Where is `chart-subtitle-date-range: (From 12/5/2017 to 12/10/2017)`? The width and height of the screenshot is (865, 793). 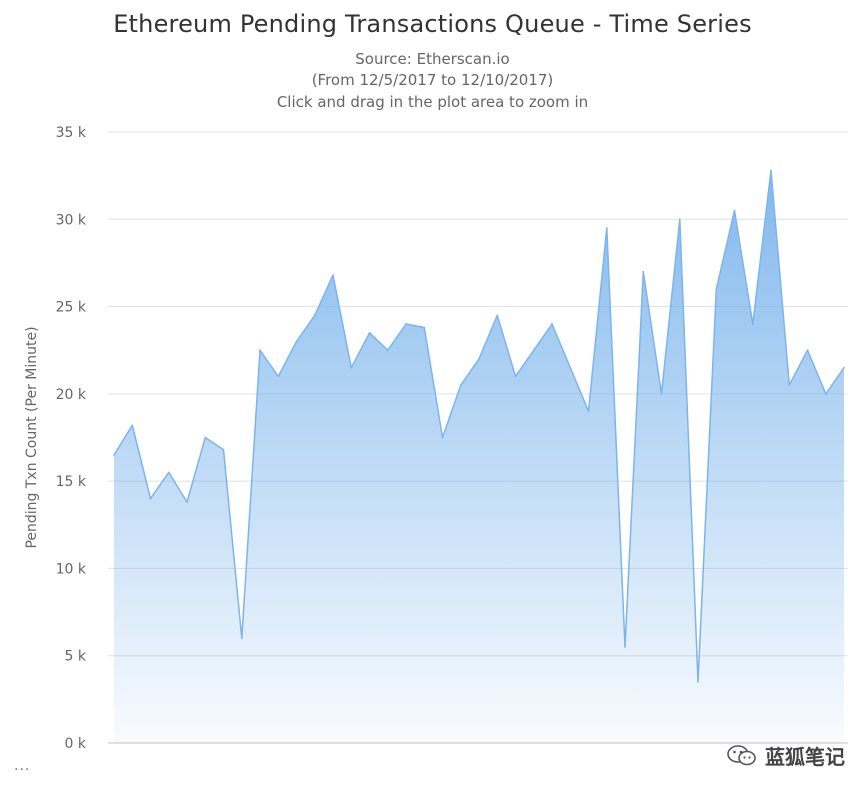 chart-subtitle-date-range: (From 12/5/2017 to 12/10/2017) is located at coordinates (432, 80).